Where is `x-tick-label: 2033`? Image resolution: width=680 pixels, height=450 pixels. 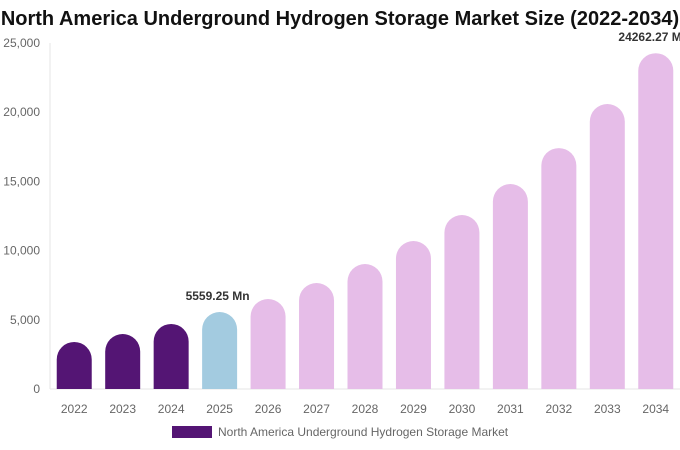
x-tick-label: 2033 is located at coordinates (607, 409).